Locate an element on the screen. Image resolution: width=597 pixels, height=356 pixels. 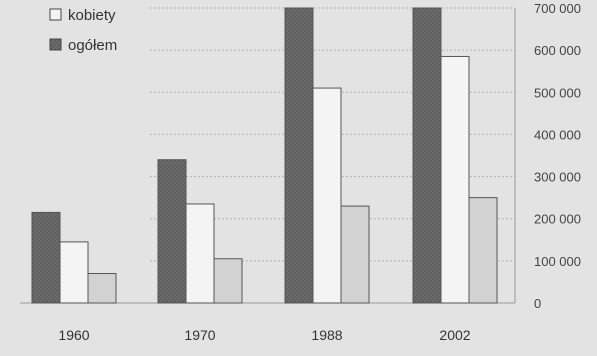
bar-ogółem-1970 is located at coordinates (172, 231).